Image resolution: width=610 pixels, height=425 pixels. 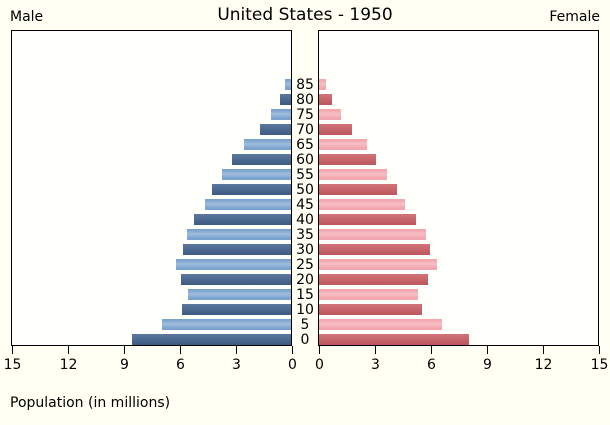 What do you see at coordinates (292, 365) in the screenshot?
I see `x-tick-label-male-0: 0` at bounding box center [292, 365].